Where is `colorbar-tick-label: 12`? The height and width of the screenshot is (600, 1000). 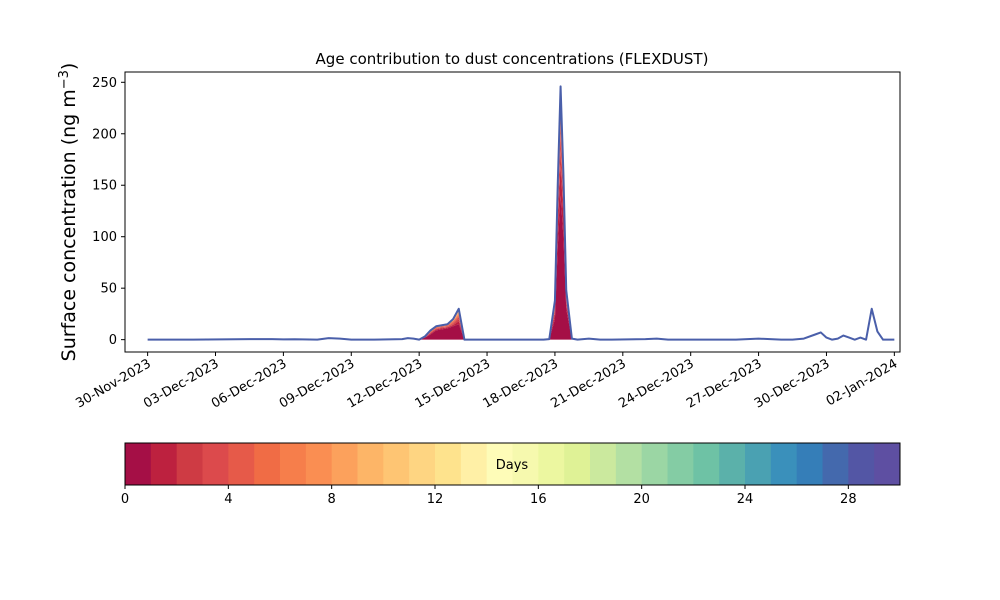
colorbar-tick-label: 12 is located at coordinates (435, 499).